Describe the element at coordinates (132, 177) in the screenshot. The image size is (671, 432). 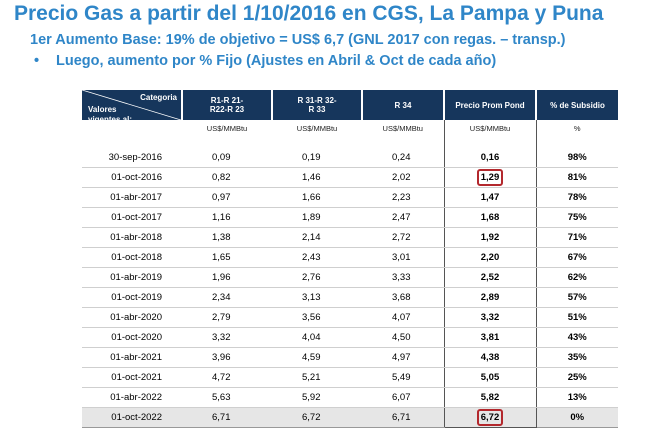
I see `date-cell: 01-oct-2016` at that location.